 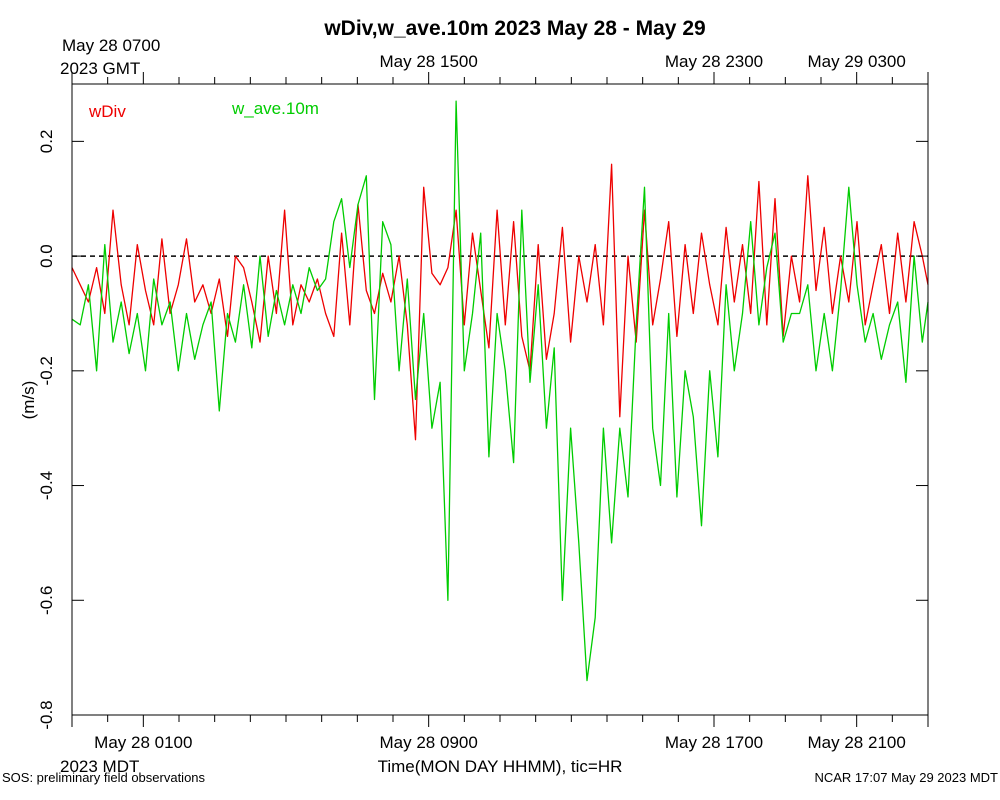 What do you see at coordinates (28, 400) in the screenshot?
I see `y-axis-label: (m/s)` at bounding box center [28, 400].